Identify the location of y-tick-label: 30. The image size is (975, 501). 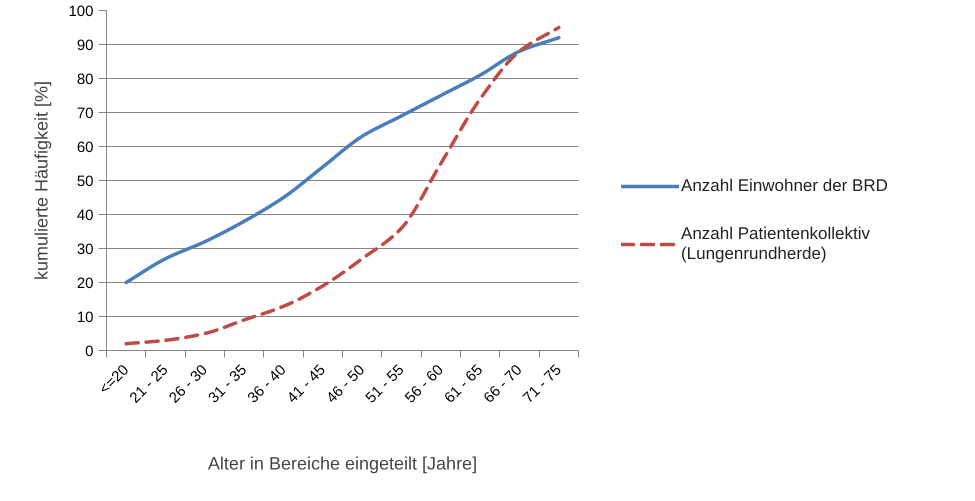
(85, 249).